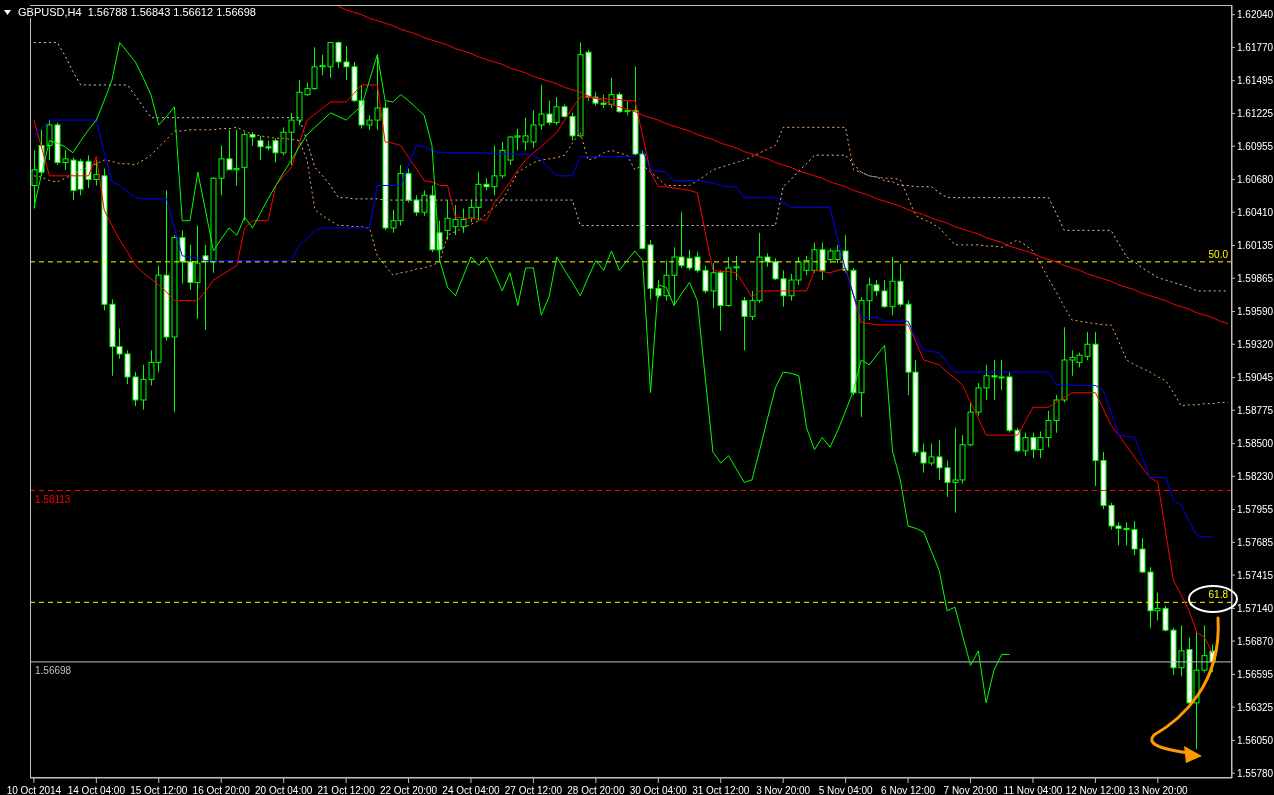  I want to click on y-tick-label: 1.59865, so click(1255, 278).